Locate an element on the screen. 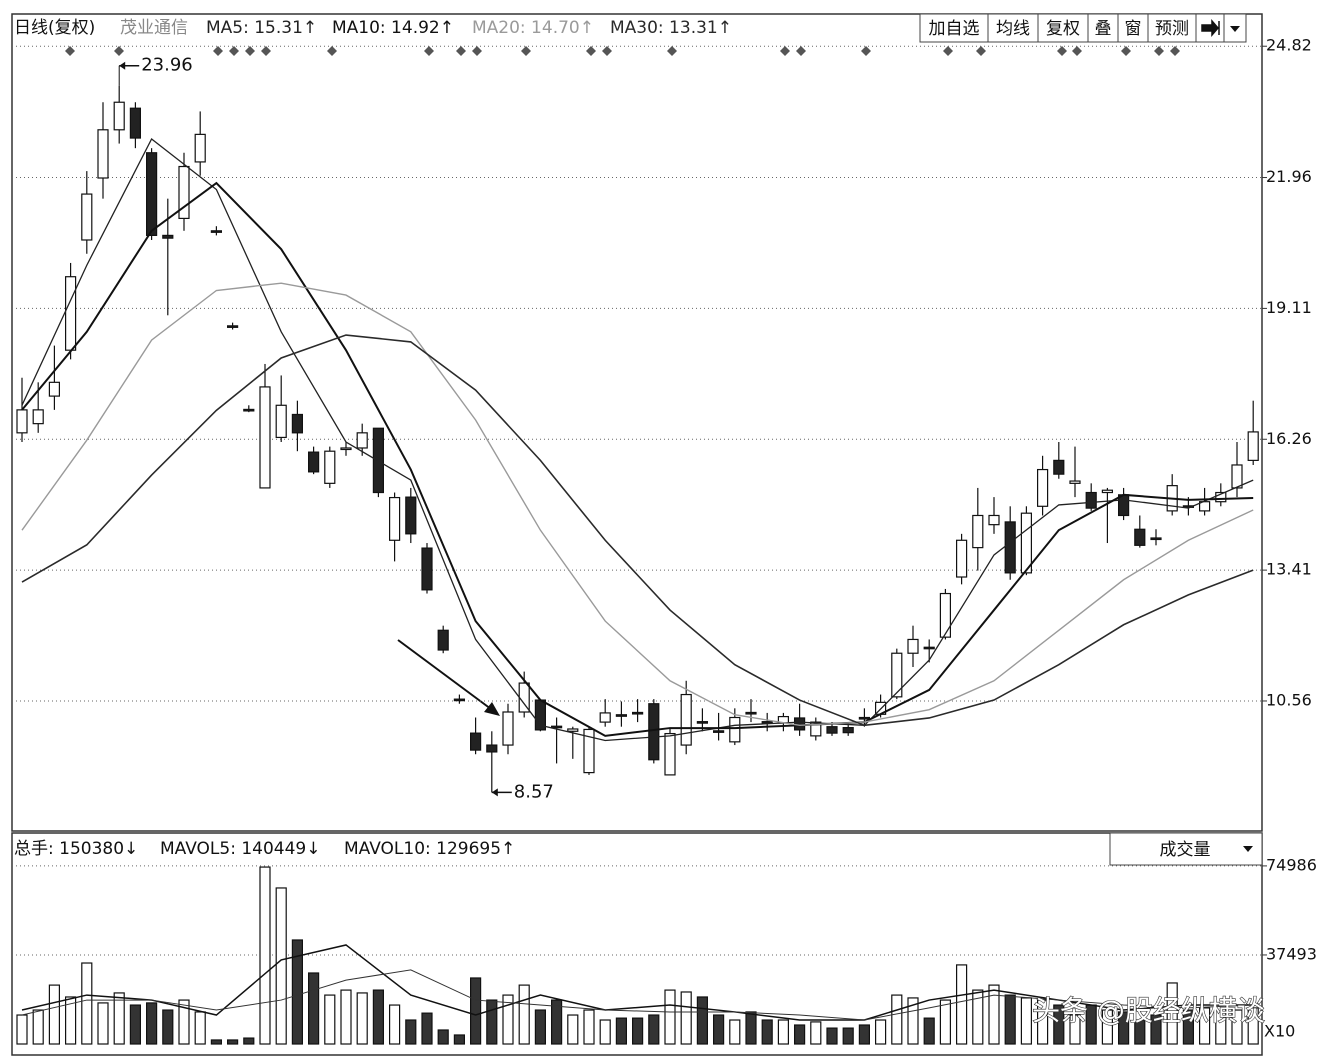 The height and width of the screenshot is (1062, 1340). y-tick-label: 19.11 is located at coordinates (1289, 307).